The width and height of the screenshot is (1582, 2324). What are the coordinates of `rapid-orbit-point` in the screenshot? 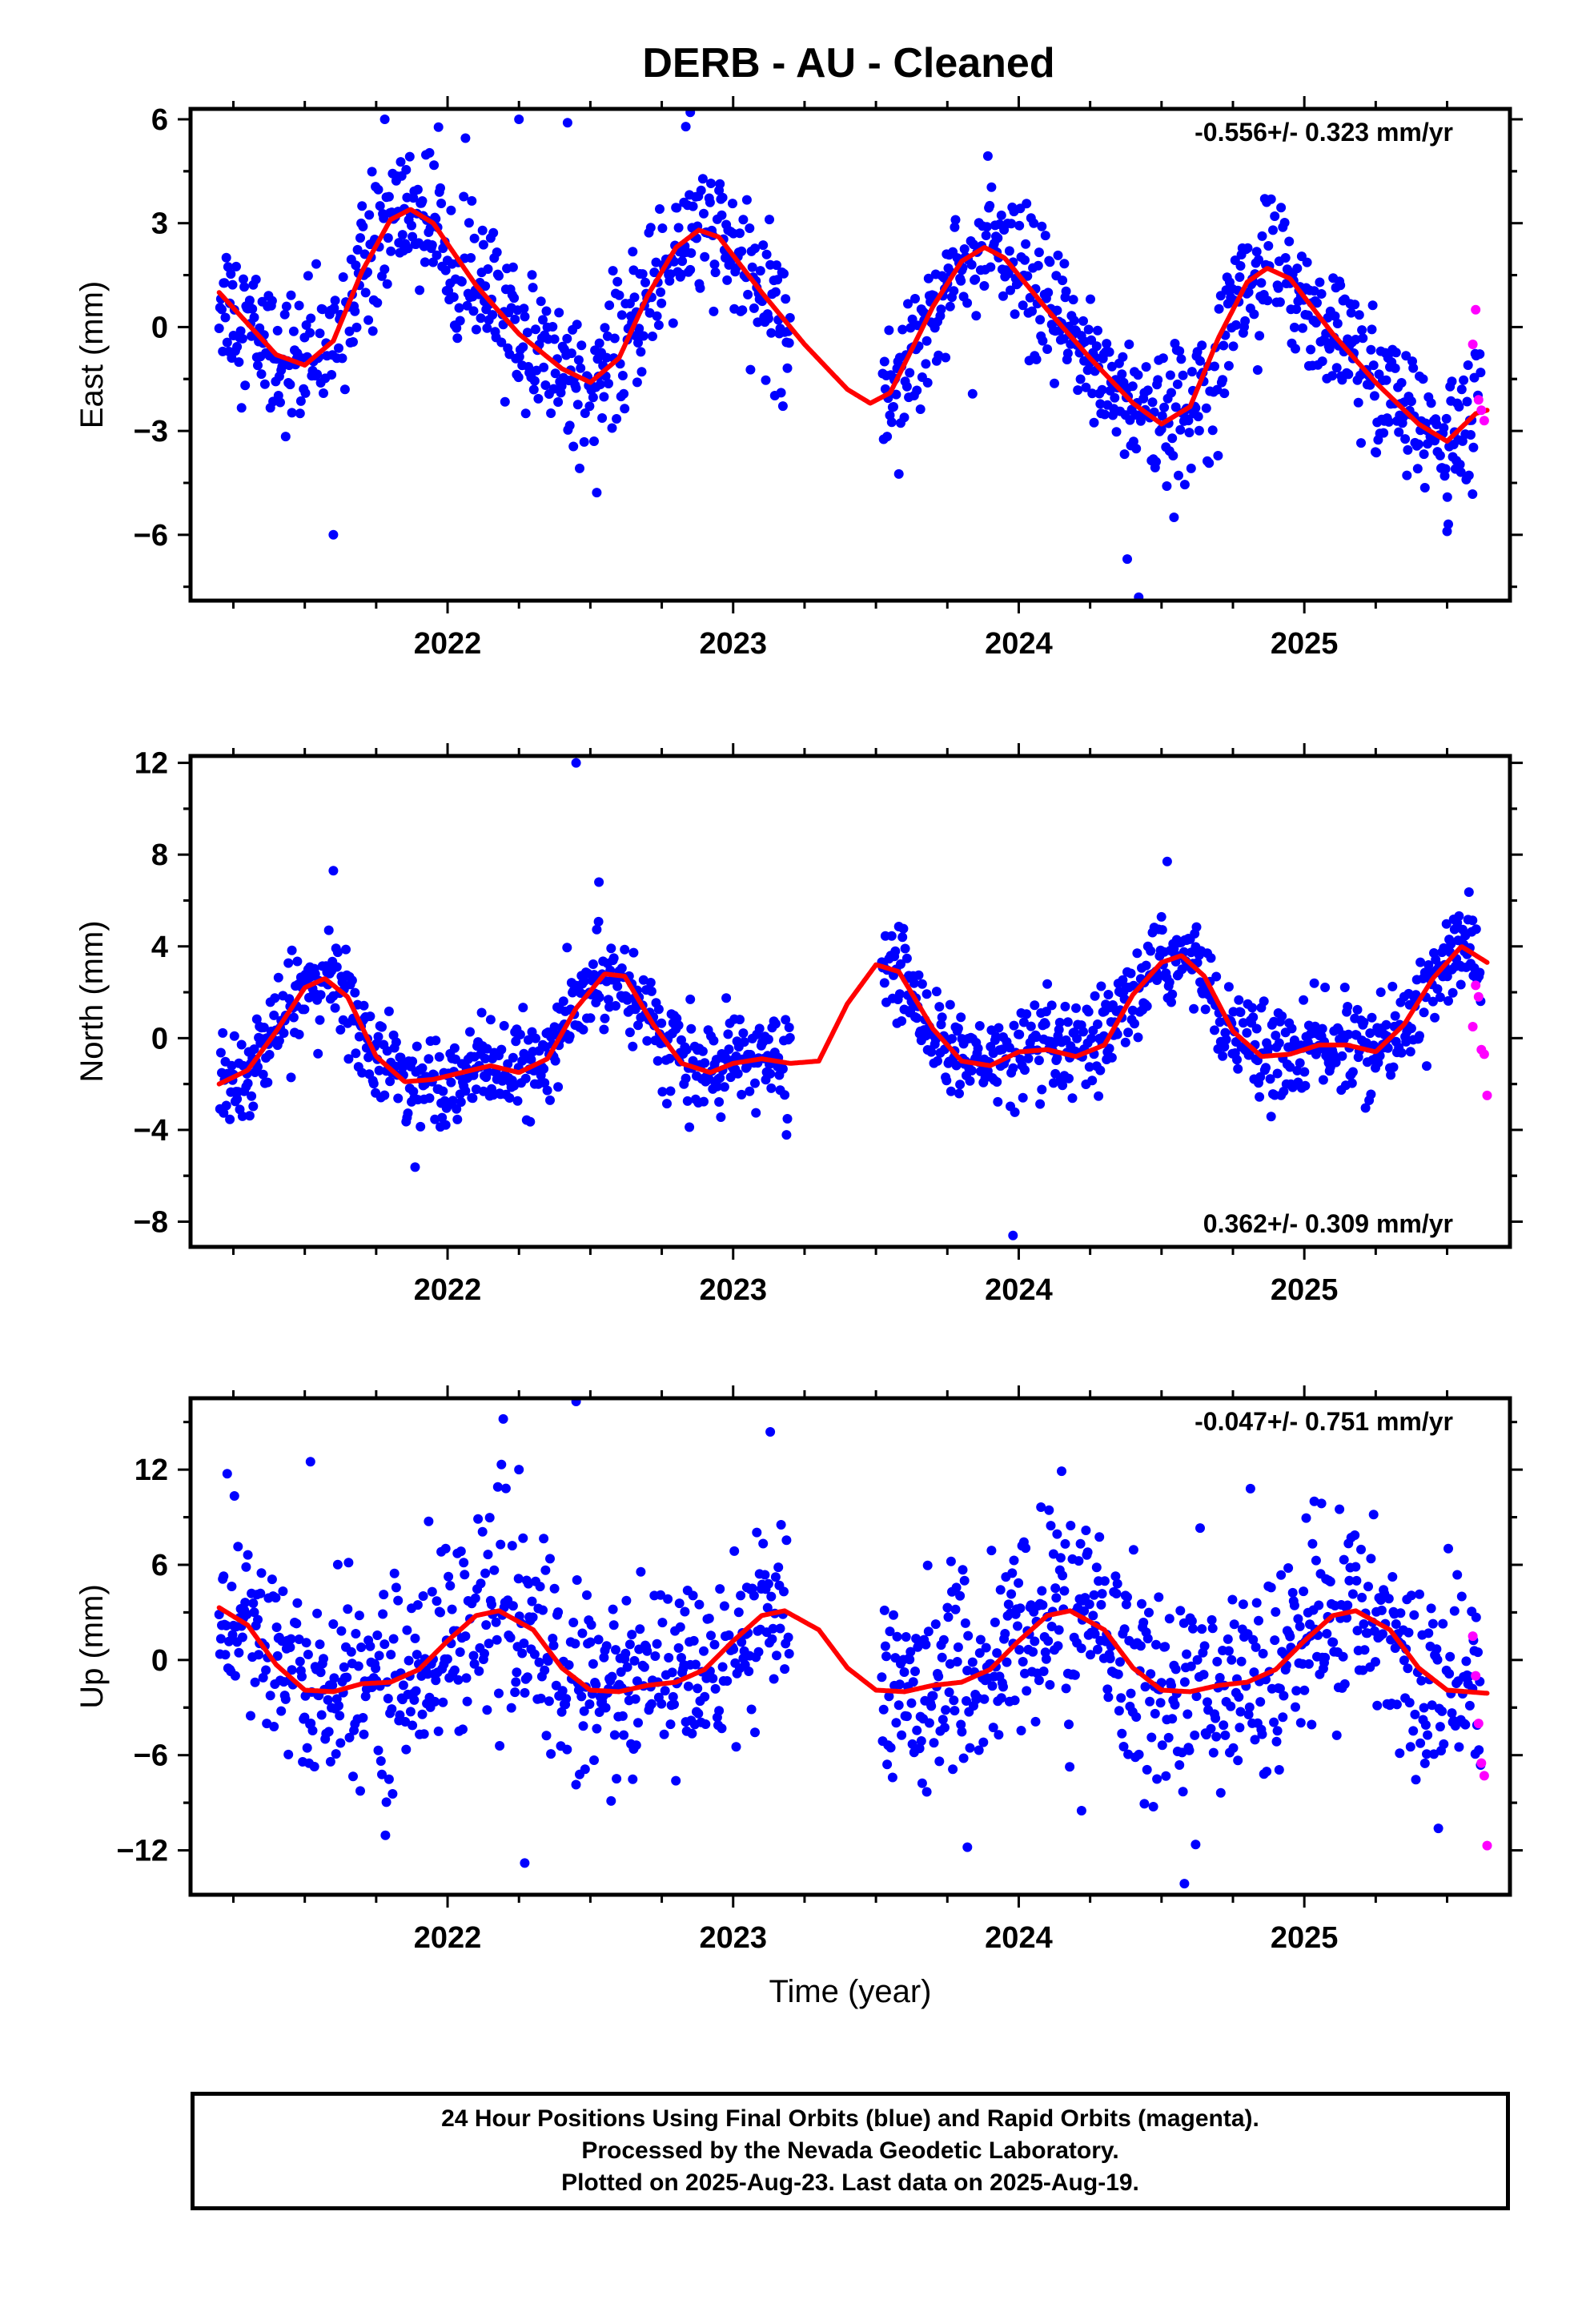 It's located at (1484, 1776).